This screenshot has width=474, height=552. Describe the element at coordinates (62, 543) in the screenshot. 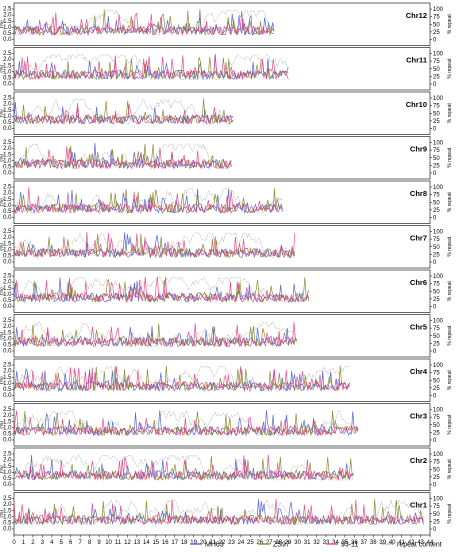

I see `x-tick-label: 5` at that location.